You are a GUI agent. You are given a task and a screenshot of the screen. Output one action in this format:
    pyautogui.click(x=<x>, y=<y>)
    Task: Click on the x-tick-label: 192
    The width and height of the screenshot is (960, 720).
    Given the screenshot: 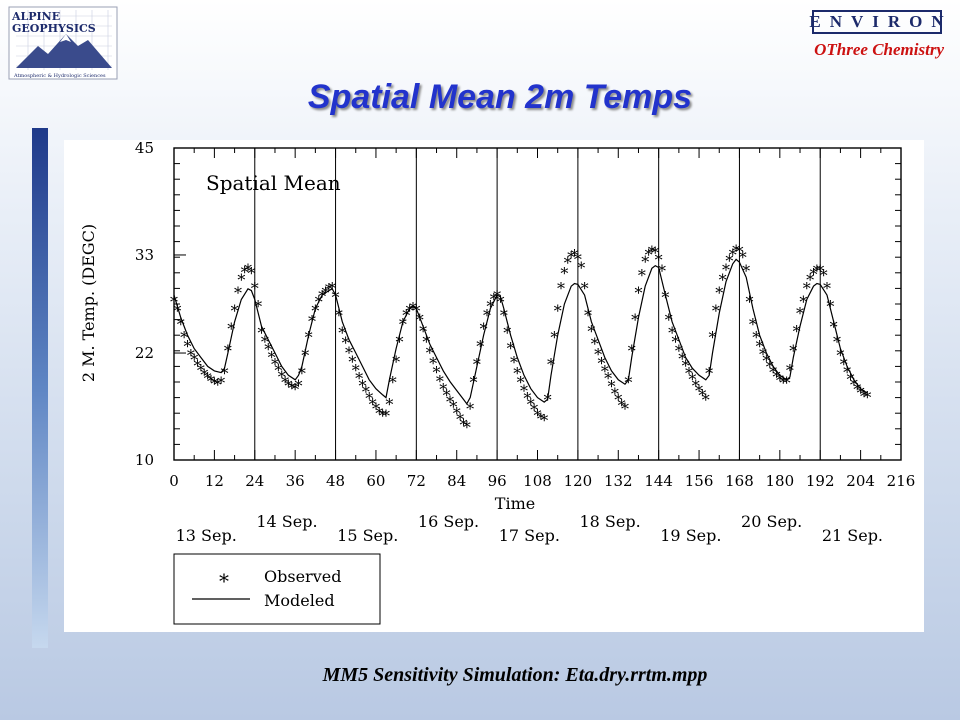 What is the action you would take?
    pyautogui.click(x=820, y=481)
    